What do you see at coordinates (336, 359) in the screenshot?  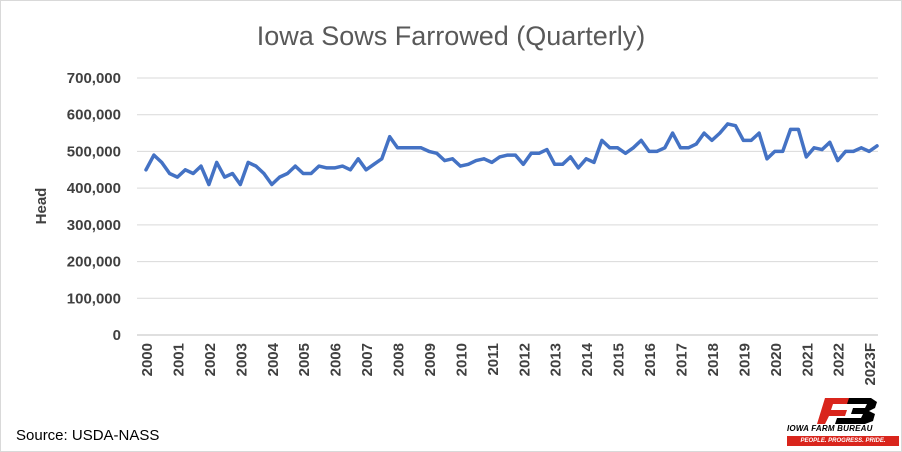 I see `x-tick-label: 2006` at bounding box center [336, 359].